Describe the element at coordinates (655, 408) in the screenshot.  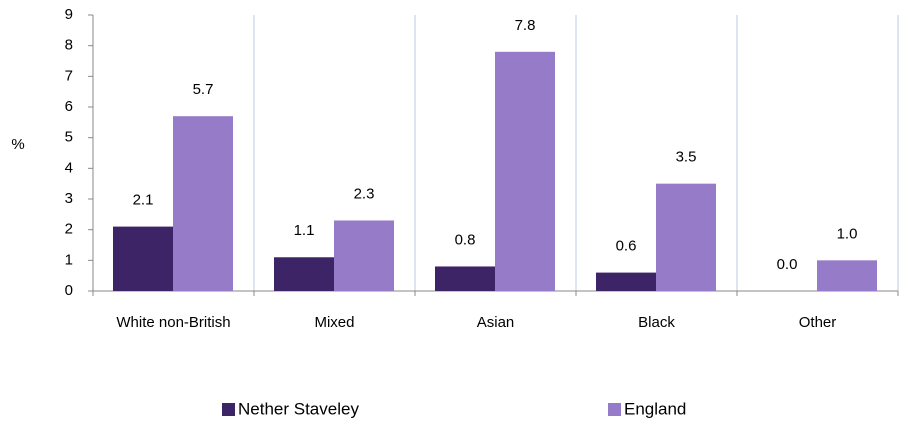
I see `legend-label: England` at that location.